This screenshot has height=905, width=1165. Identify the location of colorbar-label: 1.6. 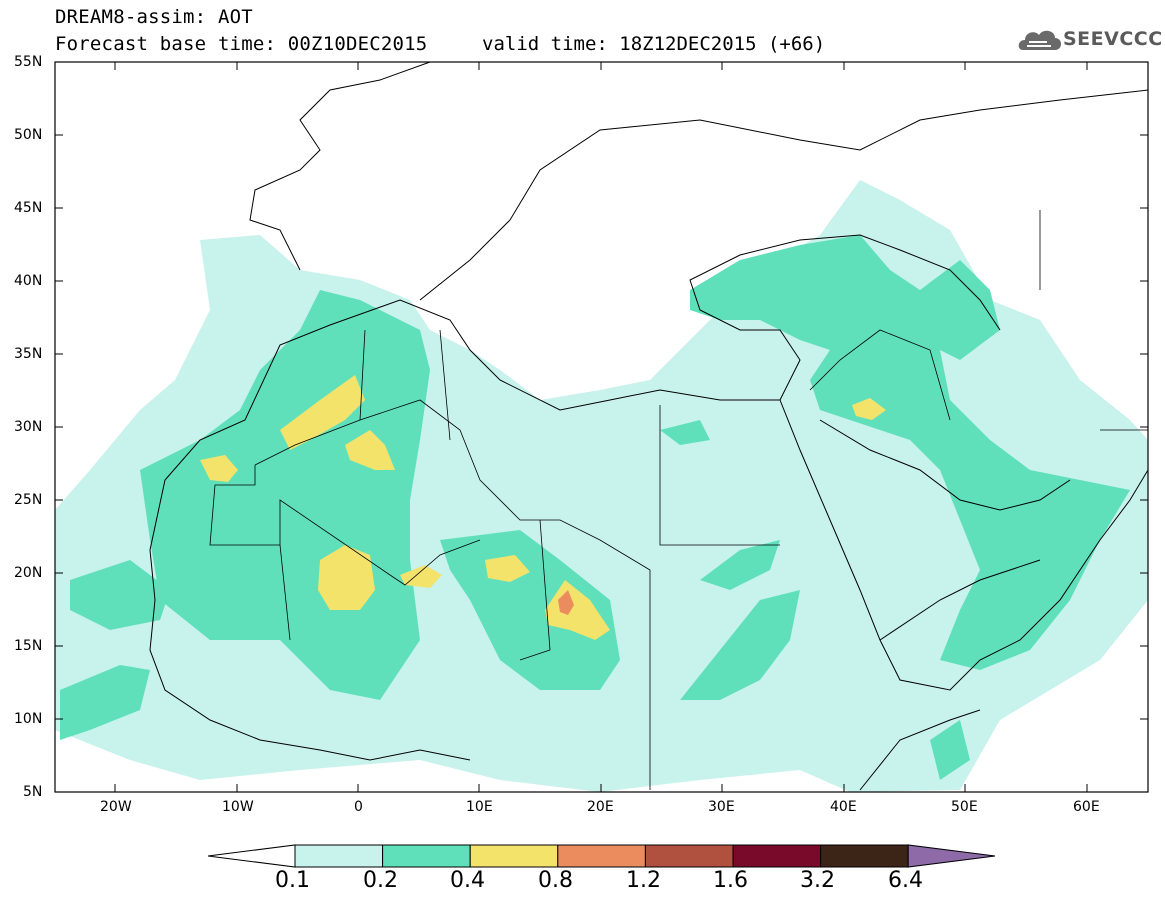
(730, 880).